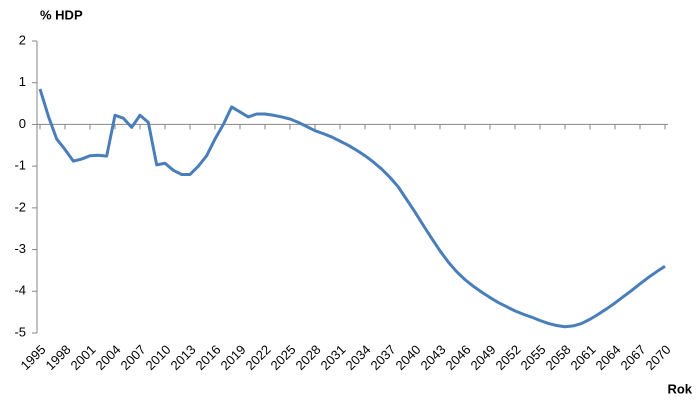 This screenshot has width=700, height=408. I want to click on x-tick-label: 2037, so click(382, 357).